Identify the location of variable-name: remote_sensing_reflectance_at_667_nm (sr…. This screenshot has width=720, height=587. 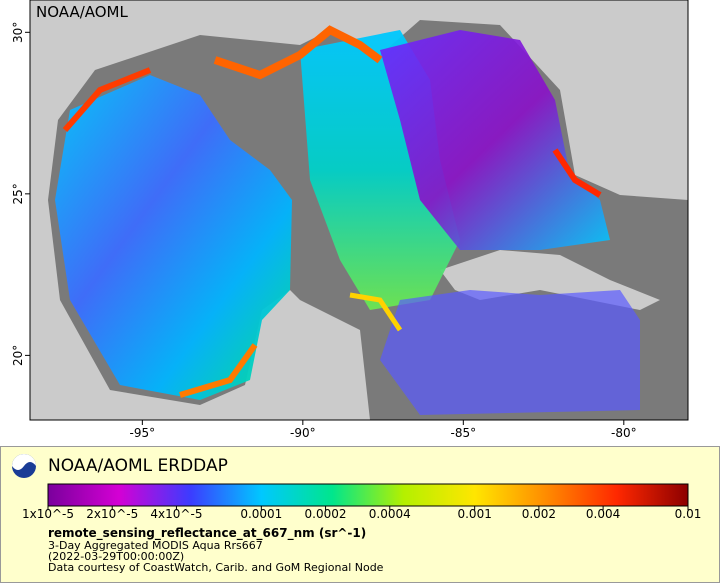
(207, 533).